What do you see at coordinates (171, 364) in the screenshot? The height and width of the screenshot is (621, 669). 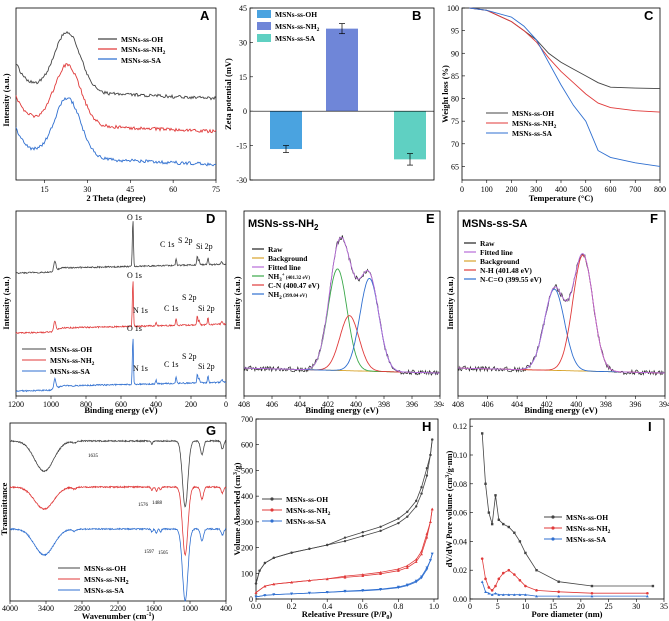 I see `d-peak-label-11: C 1s` at bounding box center [171, 364].